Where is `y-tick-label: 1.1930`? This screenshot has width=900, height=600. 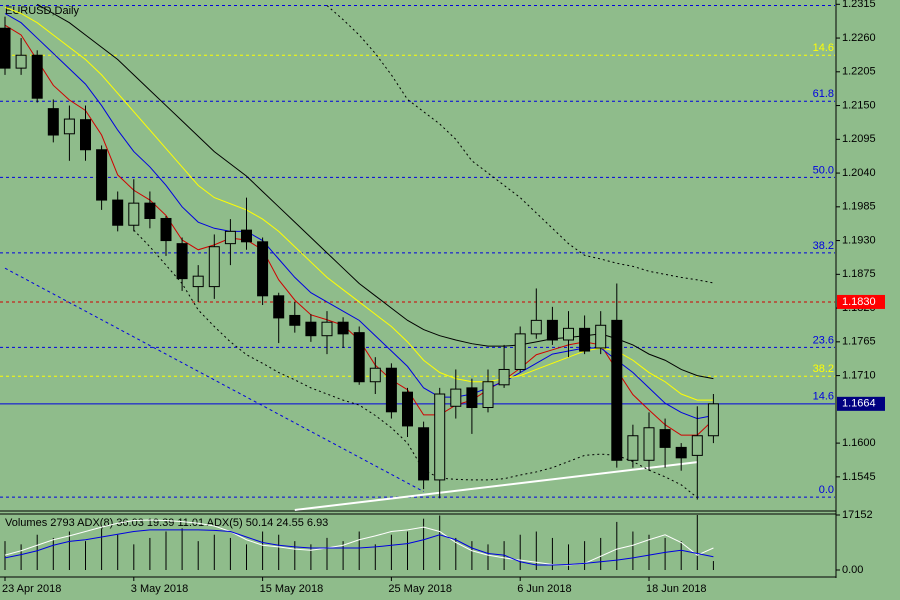 y-tick-label: 1.1930 is located at coordinates (859, 240).